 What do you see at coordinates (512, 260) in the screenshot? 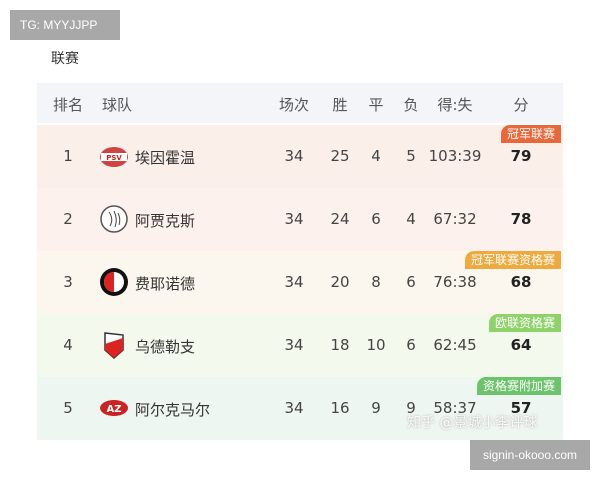
I see `qualification-badge: 冠军联赛资格赛` at bounding box center [512, 260].